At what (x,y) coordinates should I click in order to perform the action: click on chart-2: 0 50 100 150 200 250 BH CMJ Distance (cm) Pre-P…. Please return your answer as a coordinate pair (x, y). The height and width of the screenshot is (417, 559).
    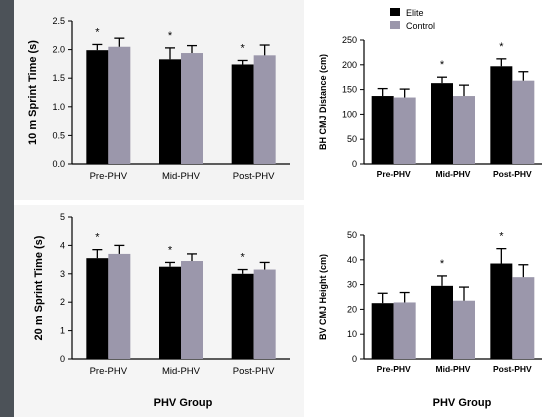
    Looking at the image, I should click on (430, 107).